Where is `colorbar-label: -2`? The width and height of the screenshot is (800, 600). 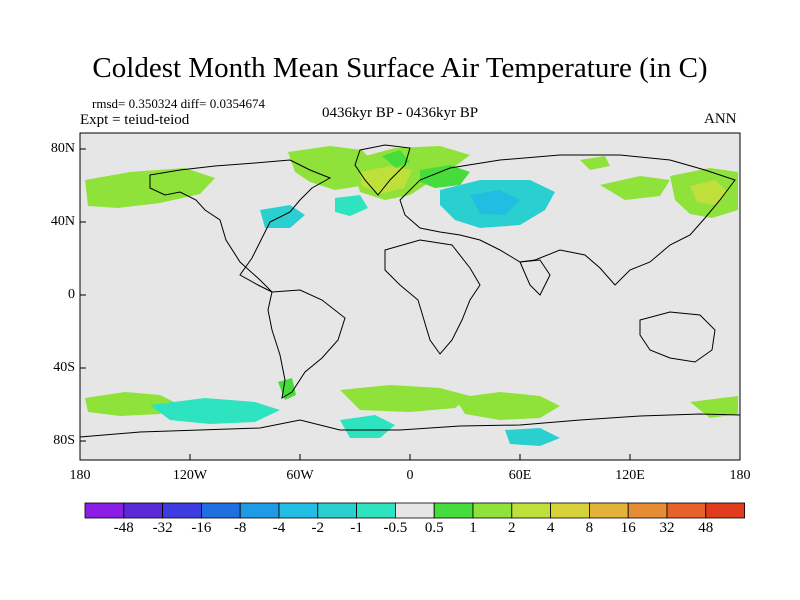 colorbar-label: -2 is located at coordinates (318, 528).